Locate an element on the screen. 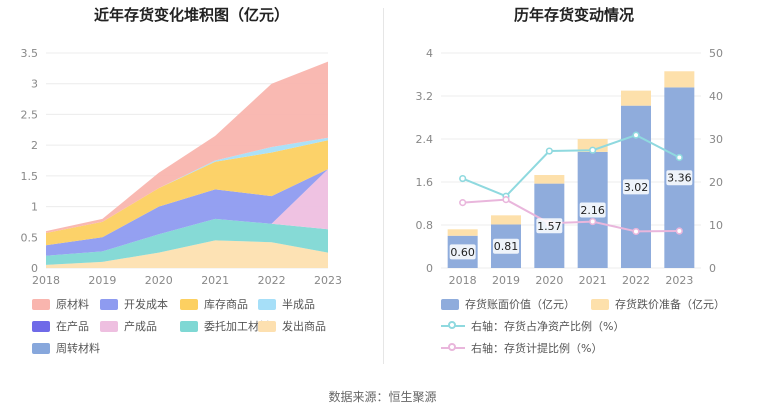 This screenshot has width=765, height=413. right-right-y-tick-label: 30 is located at coordinates (716, 139).